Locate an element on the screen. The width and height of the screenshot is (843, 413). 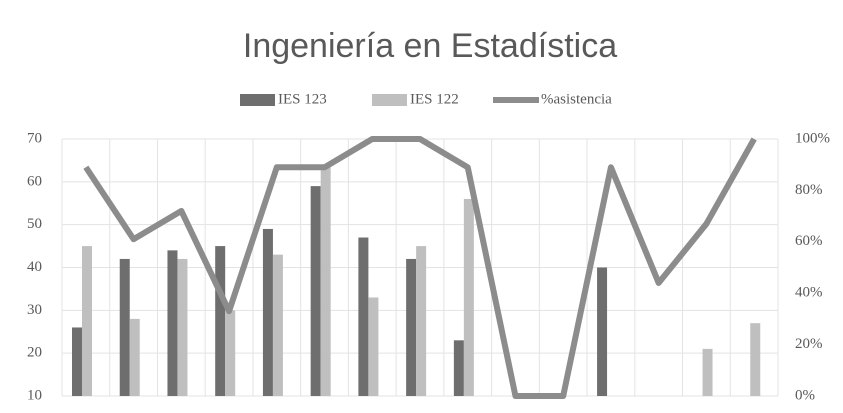
y2-tick-label: 20% is located at coordinates (809, 344).